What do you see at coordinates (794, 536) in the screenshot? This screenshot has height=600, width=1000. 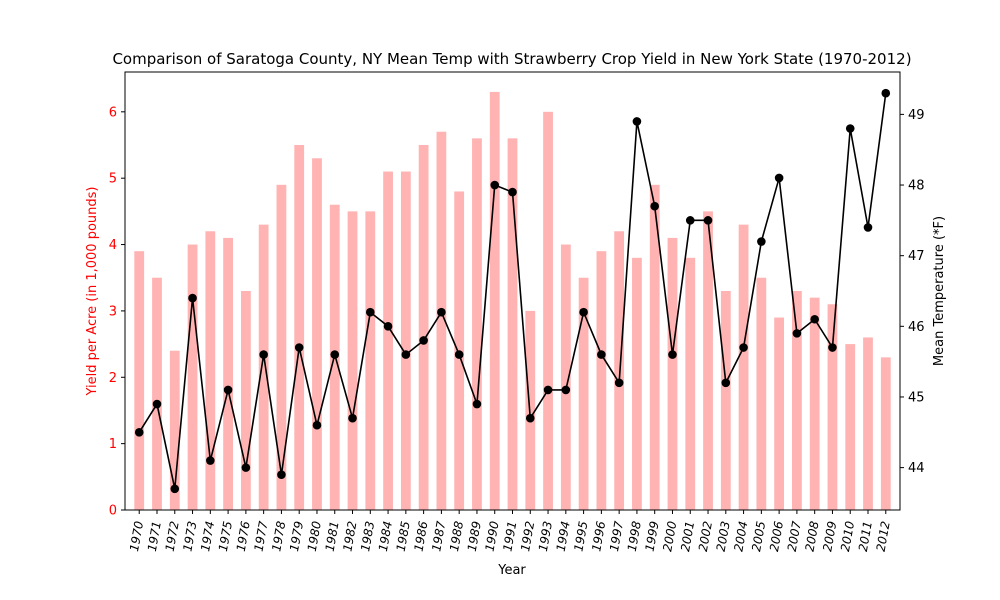 I see `x-tick-label: 2007` at bounding box center [794, 536].